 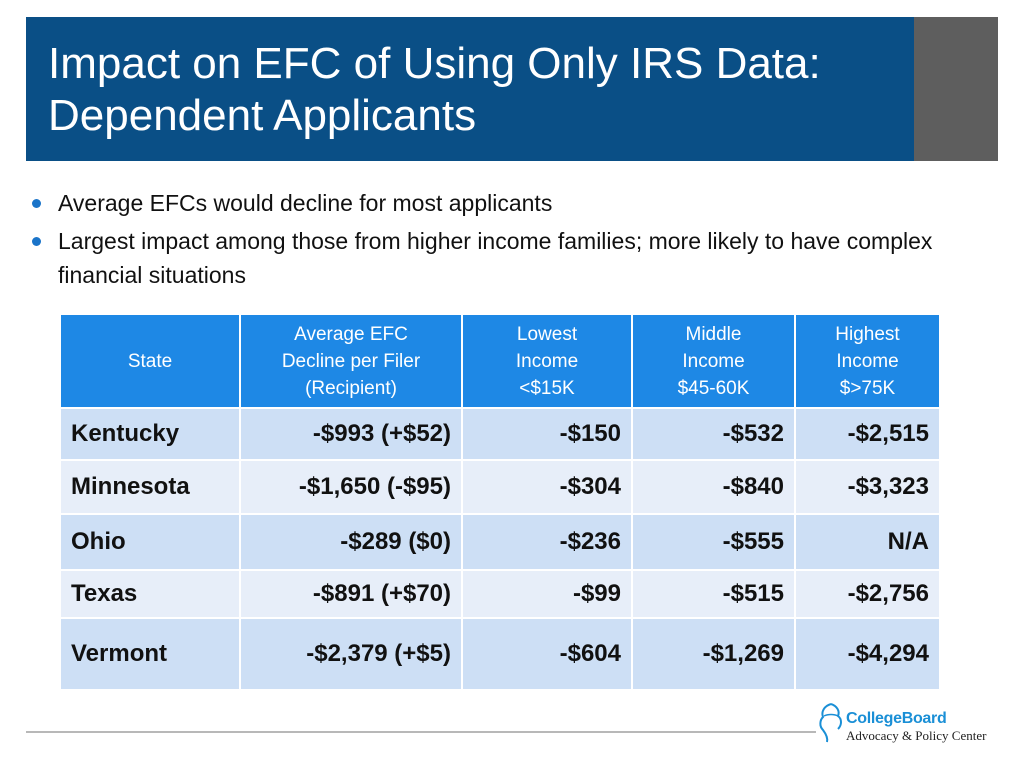 What do you see at coordinates (262, 115) in the screenshot?
I see `slide-title-line-2: Dependent Applicants` at bounding box center [262, 115].